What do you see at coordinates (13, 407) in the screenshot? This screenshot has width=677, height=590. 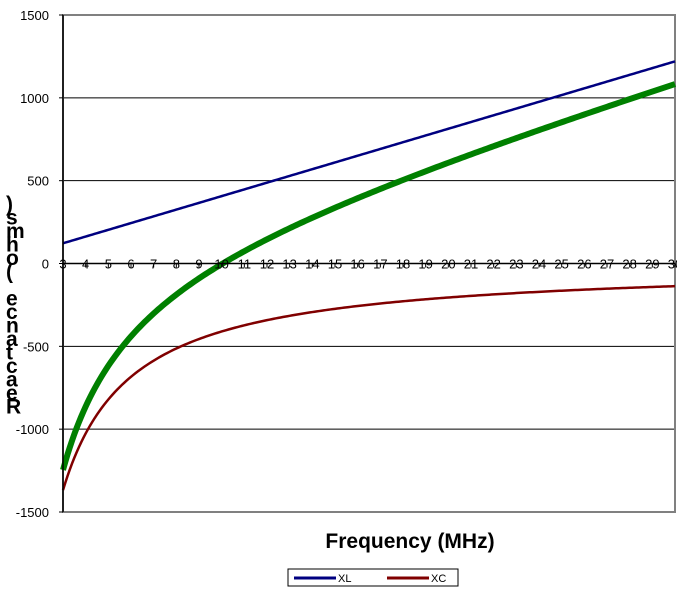 I see `y-axis-title-char: R` at bounding box center [13, 407].